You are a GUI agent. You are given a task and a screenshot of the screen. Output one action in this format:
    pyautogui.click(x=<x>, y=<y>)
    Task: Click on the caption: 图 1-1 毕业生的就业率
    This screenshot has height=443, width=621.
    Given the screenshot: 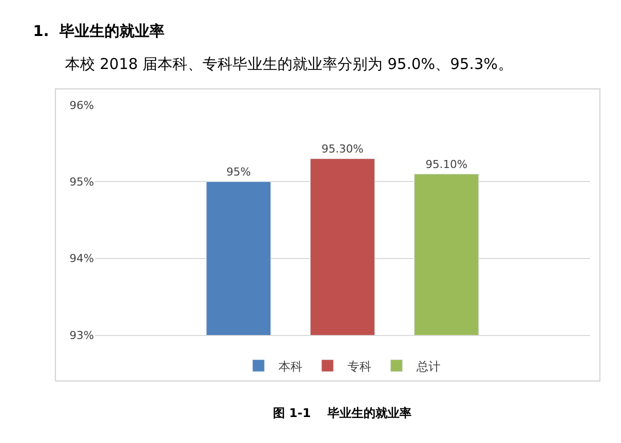 What is the action you would take?
    pyautogui.click(x=342, y=413)
    